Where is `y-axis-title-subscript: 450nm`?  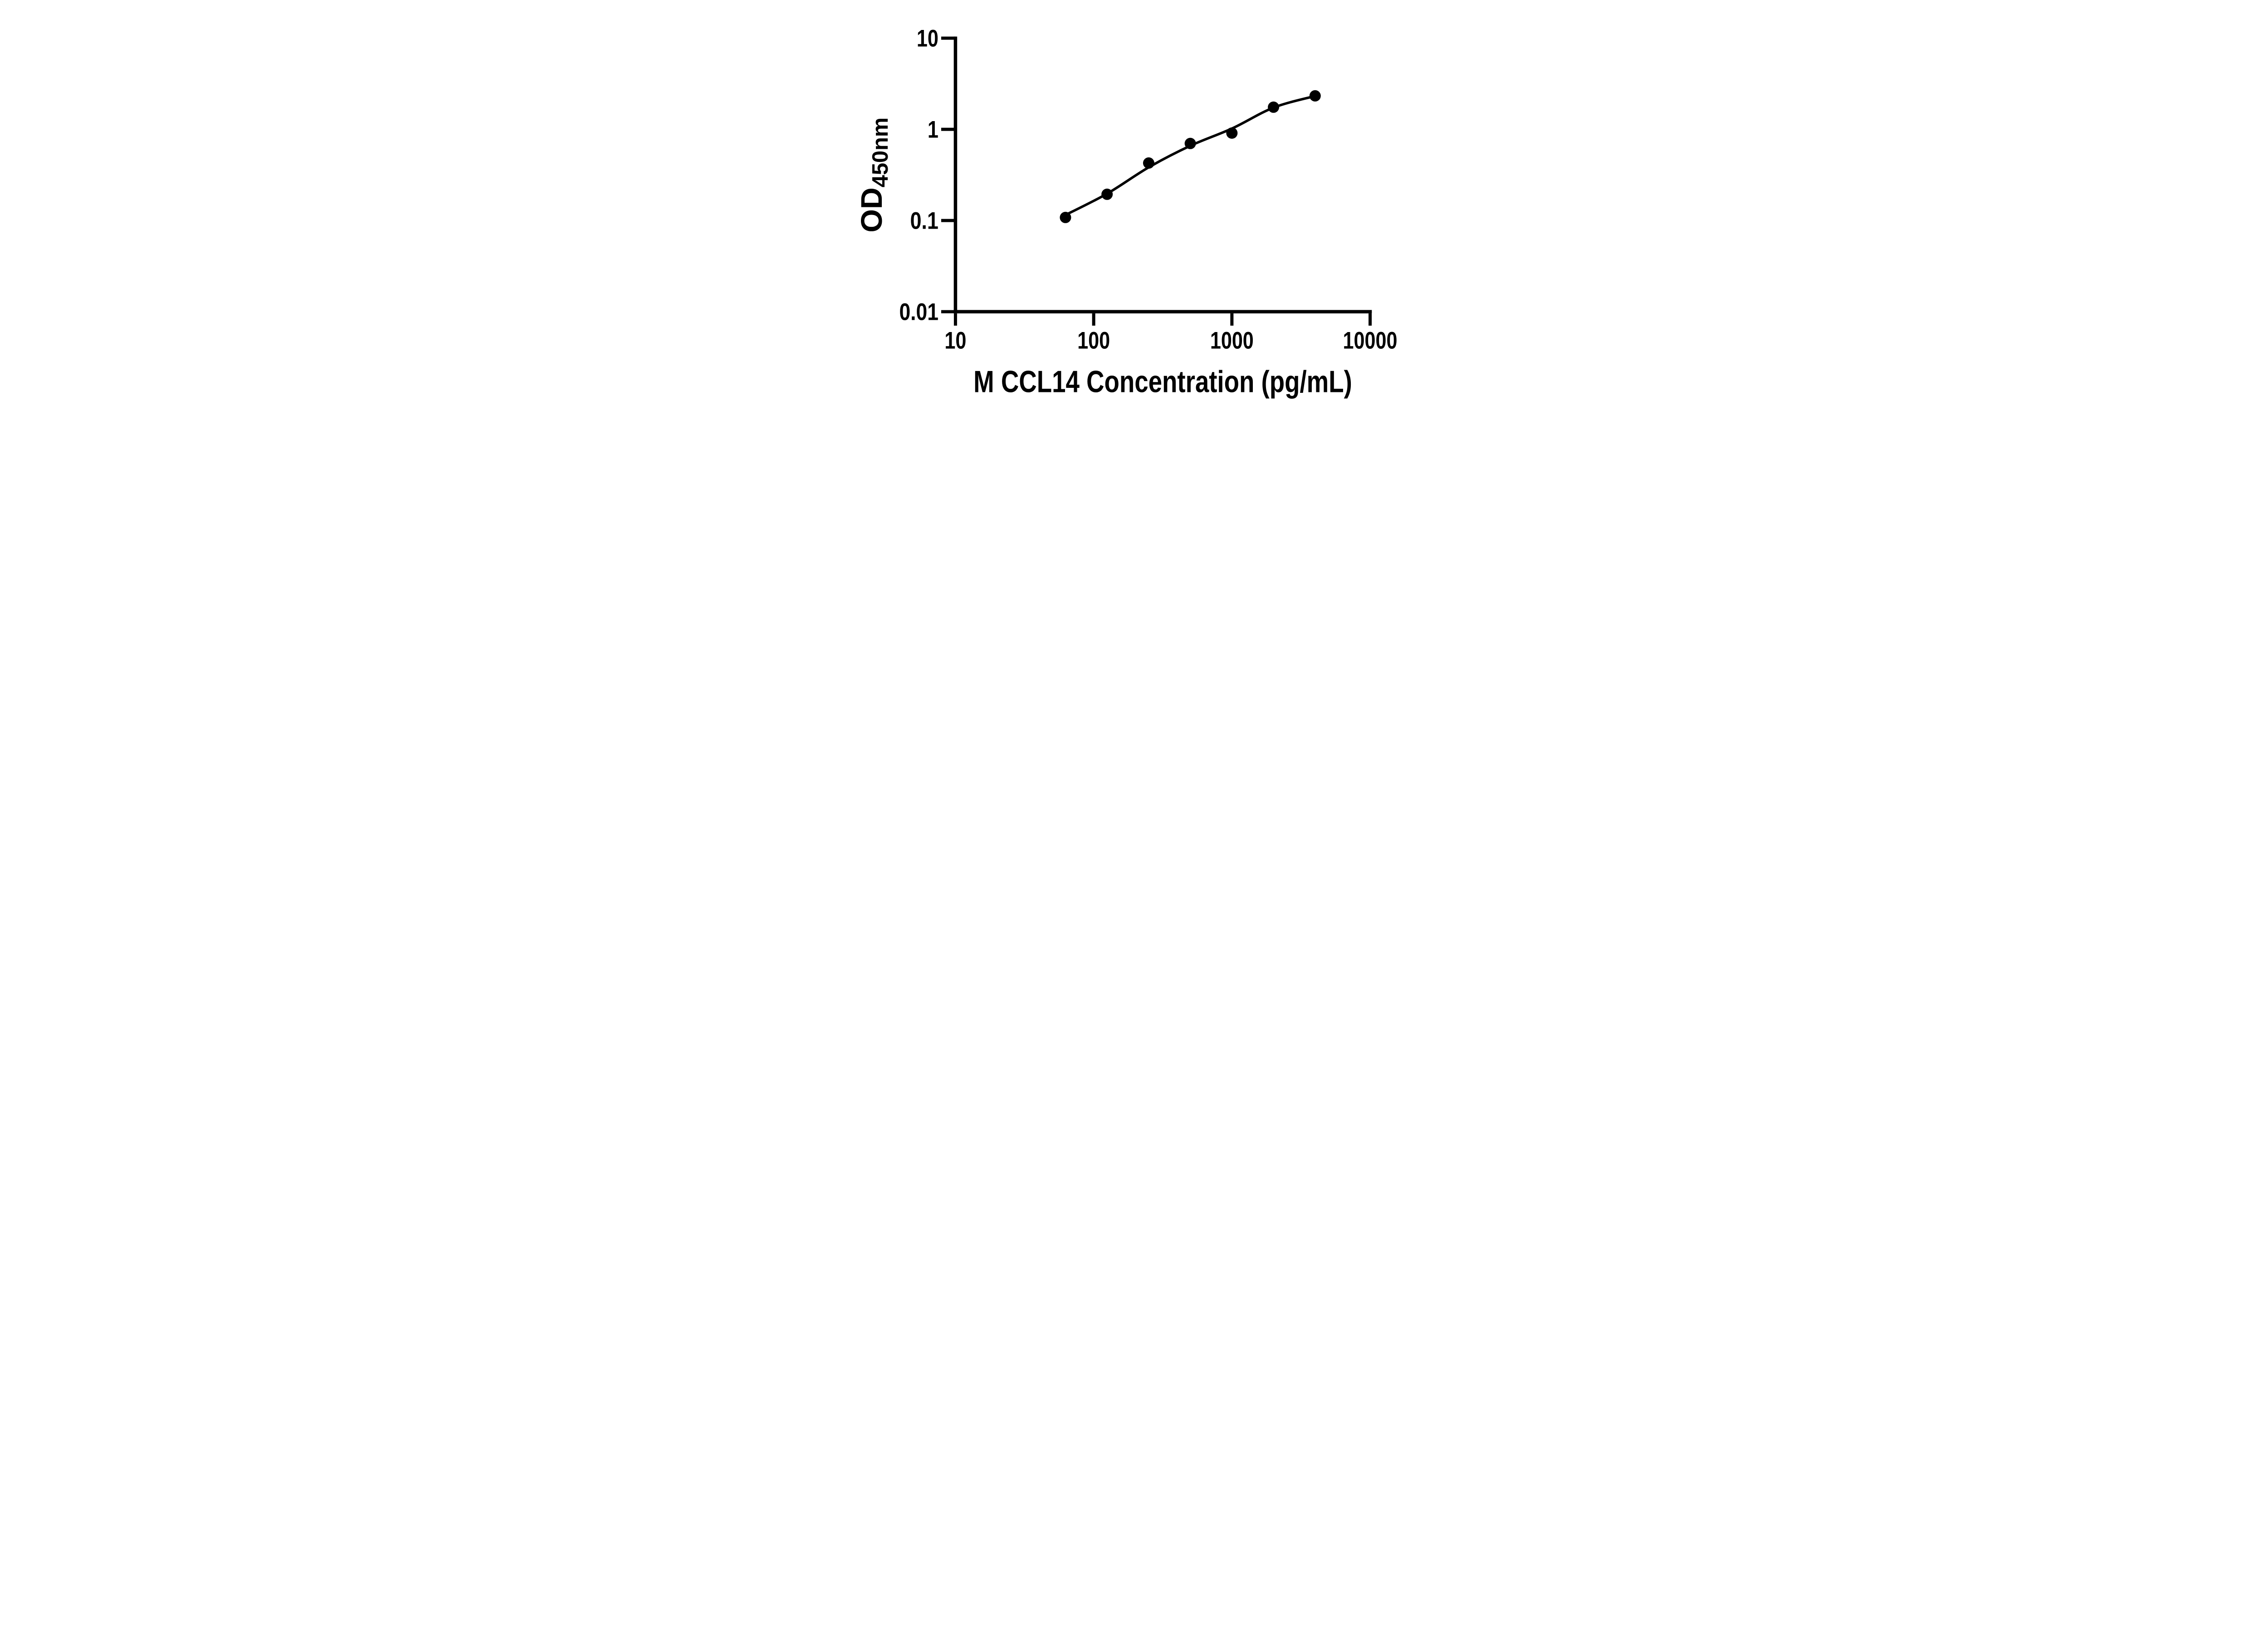 y-axis-title-subscript: 450nm is located at coordinates (881, 152).